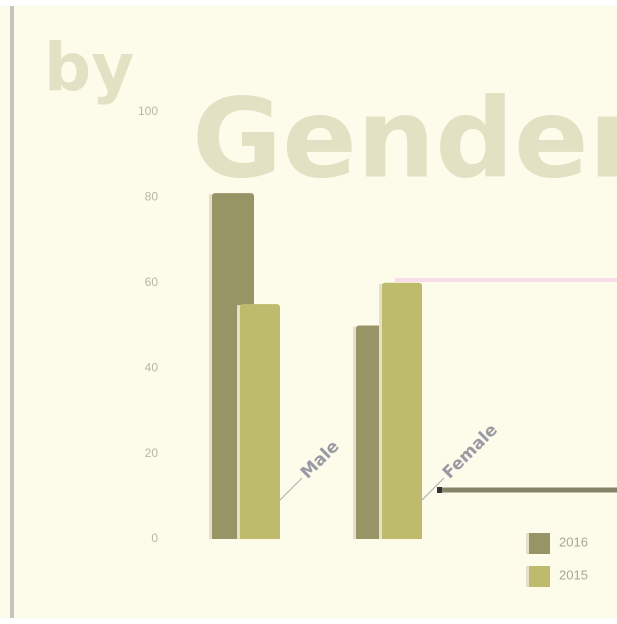  I want to click on legend-label: 2016, so click(573, 541).